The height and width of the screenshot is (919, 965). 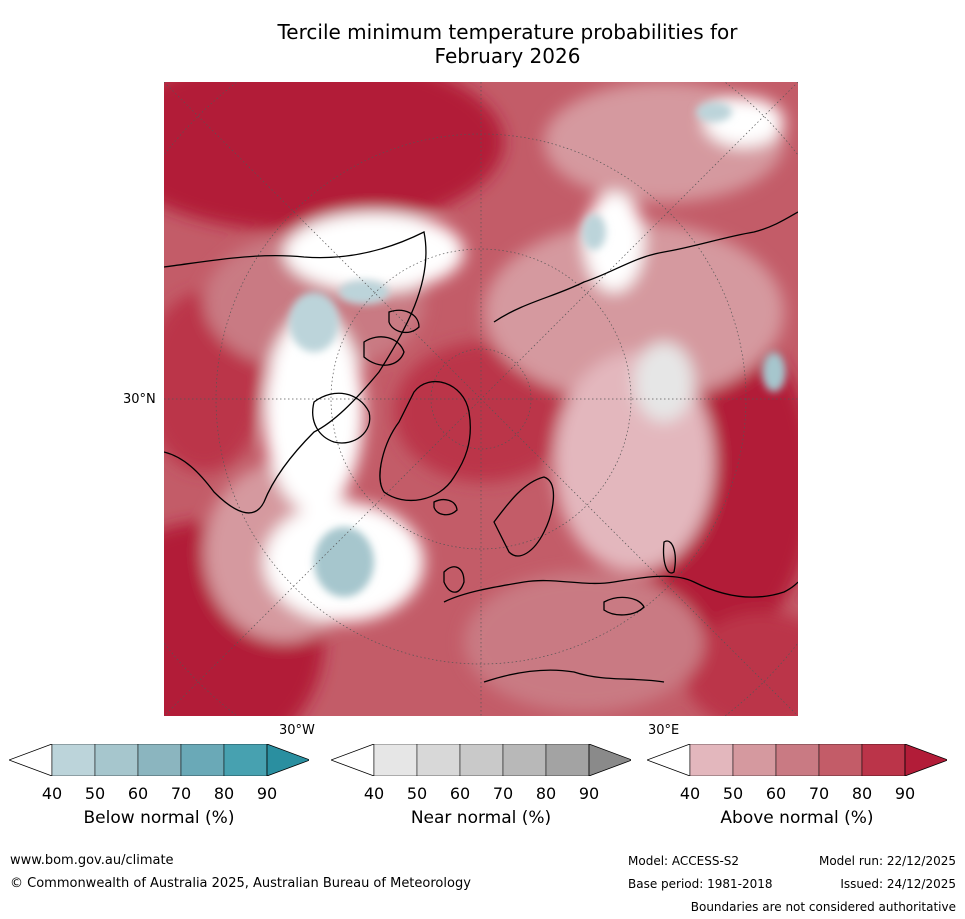 I want to click on colorbar-below-normal-ticks: 40 50 60 70 80 90, so click(x=159, y=794).